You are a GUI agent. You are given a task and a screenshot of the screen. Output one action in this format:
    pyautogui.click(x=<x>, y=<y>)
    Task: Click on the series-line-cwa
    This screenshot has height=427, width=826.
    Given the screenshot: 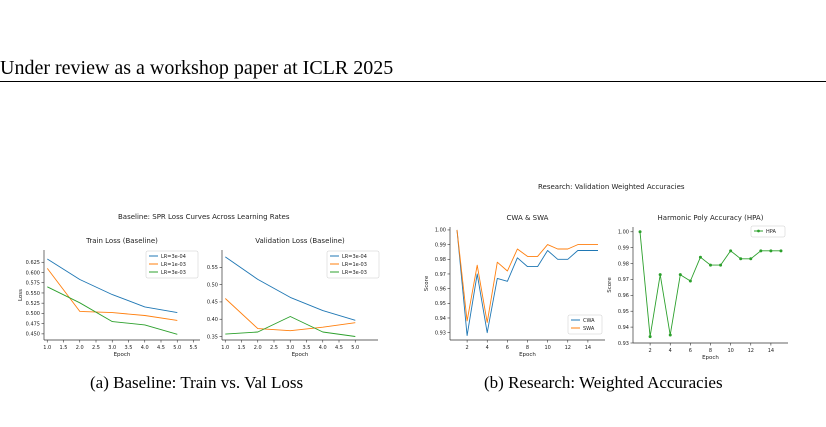 What is the action you would take?
    pyautogui.click(x=527, y=283)
    